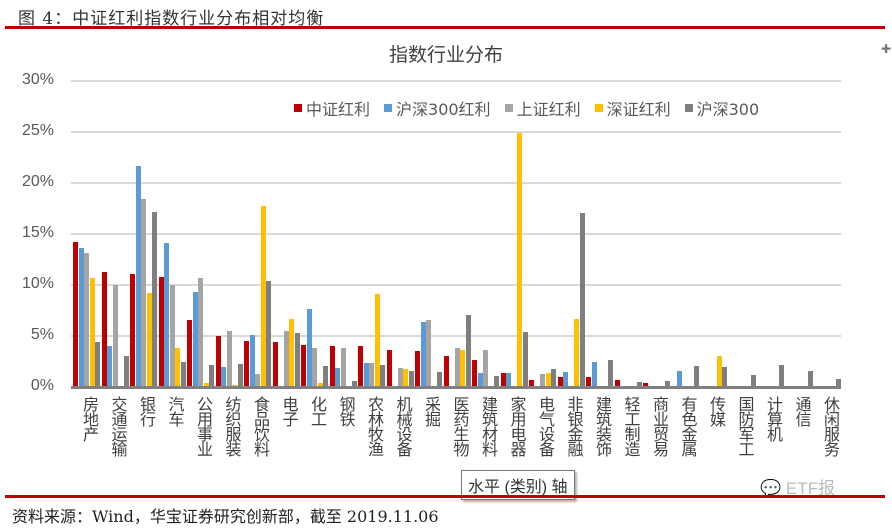 This screenshot has height=528, width=892. What do you see at coordinates (542, 108) in the screenshot?
I see `legend-item: 上证红利` at bounding box center [542, 108].